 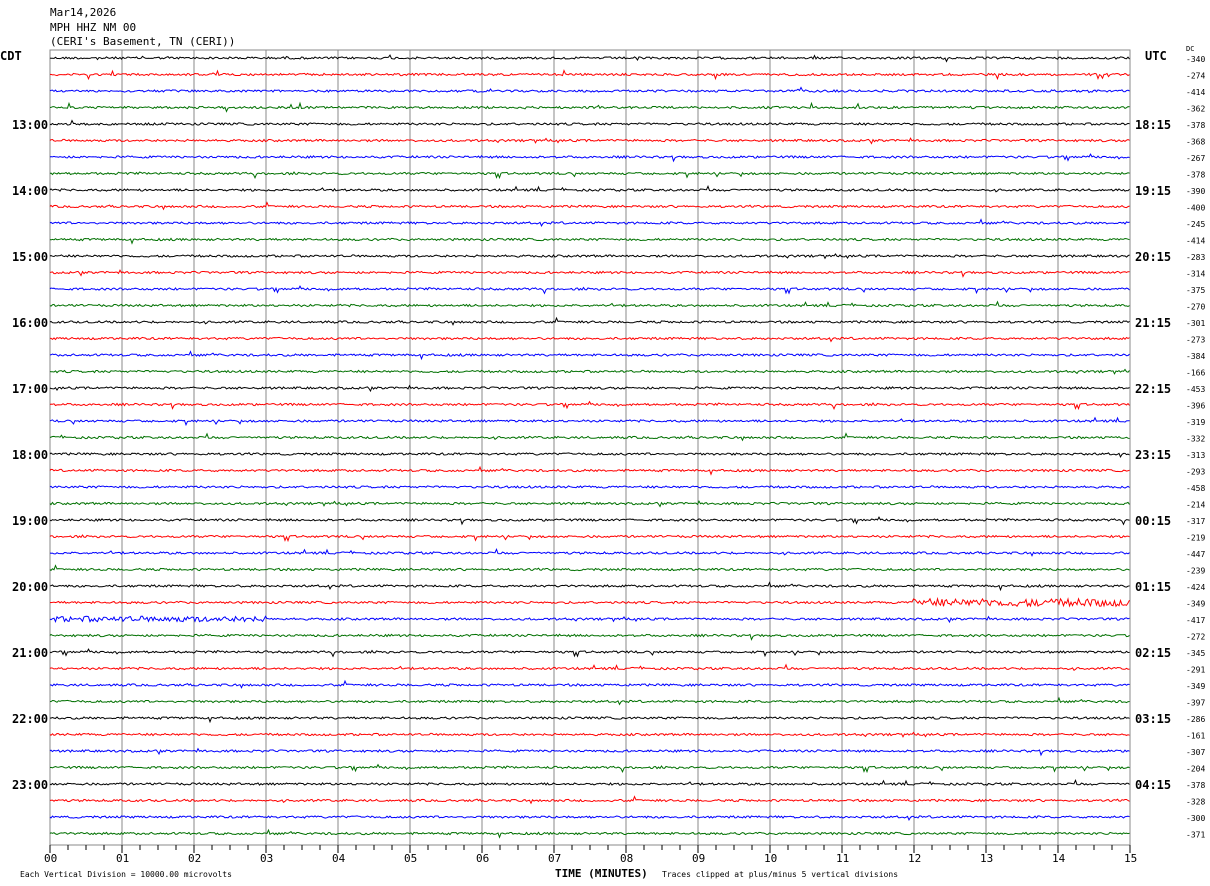 I want to click on dc-offset-label: -283, so click(x=1195, y=257).